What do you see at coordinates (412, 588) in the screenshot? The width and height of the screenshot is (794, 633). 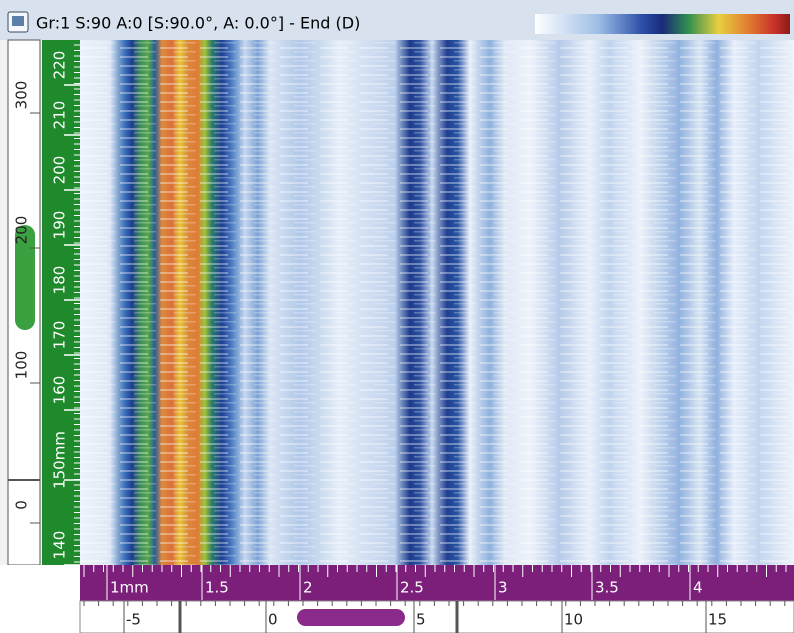 I see `index-label: 2.5` at bounding box center [412, 588].